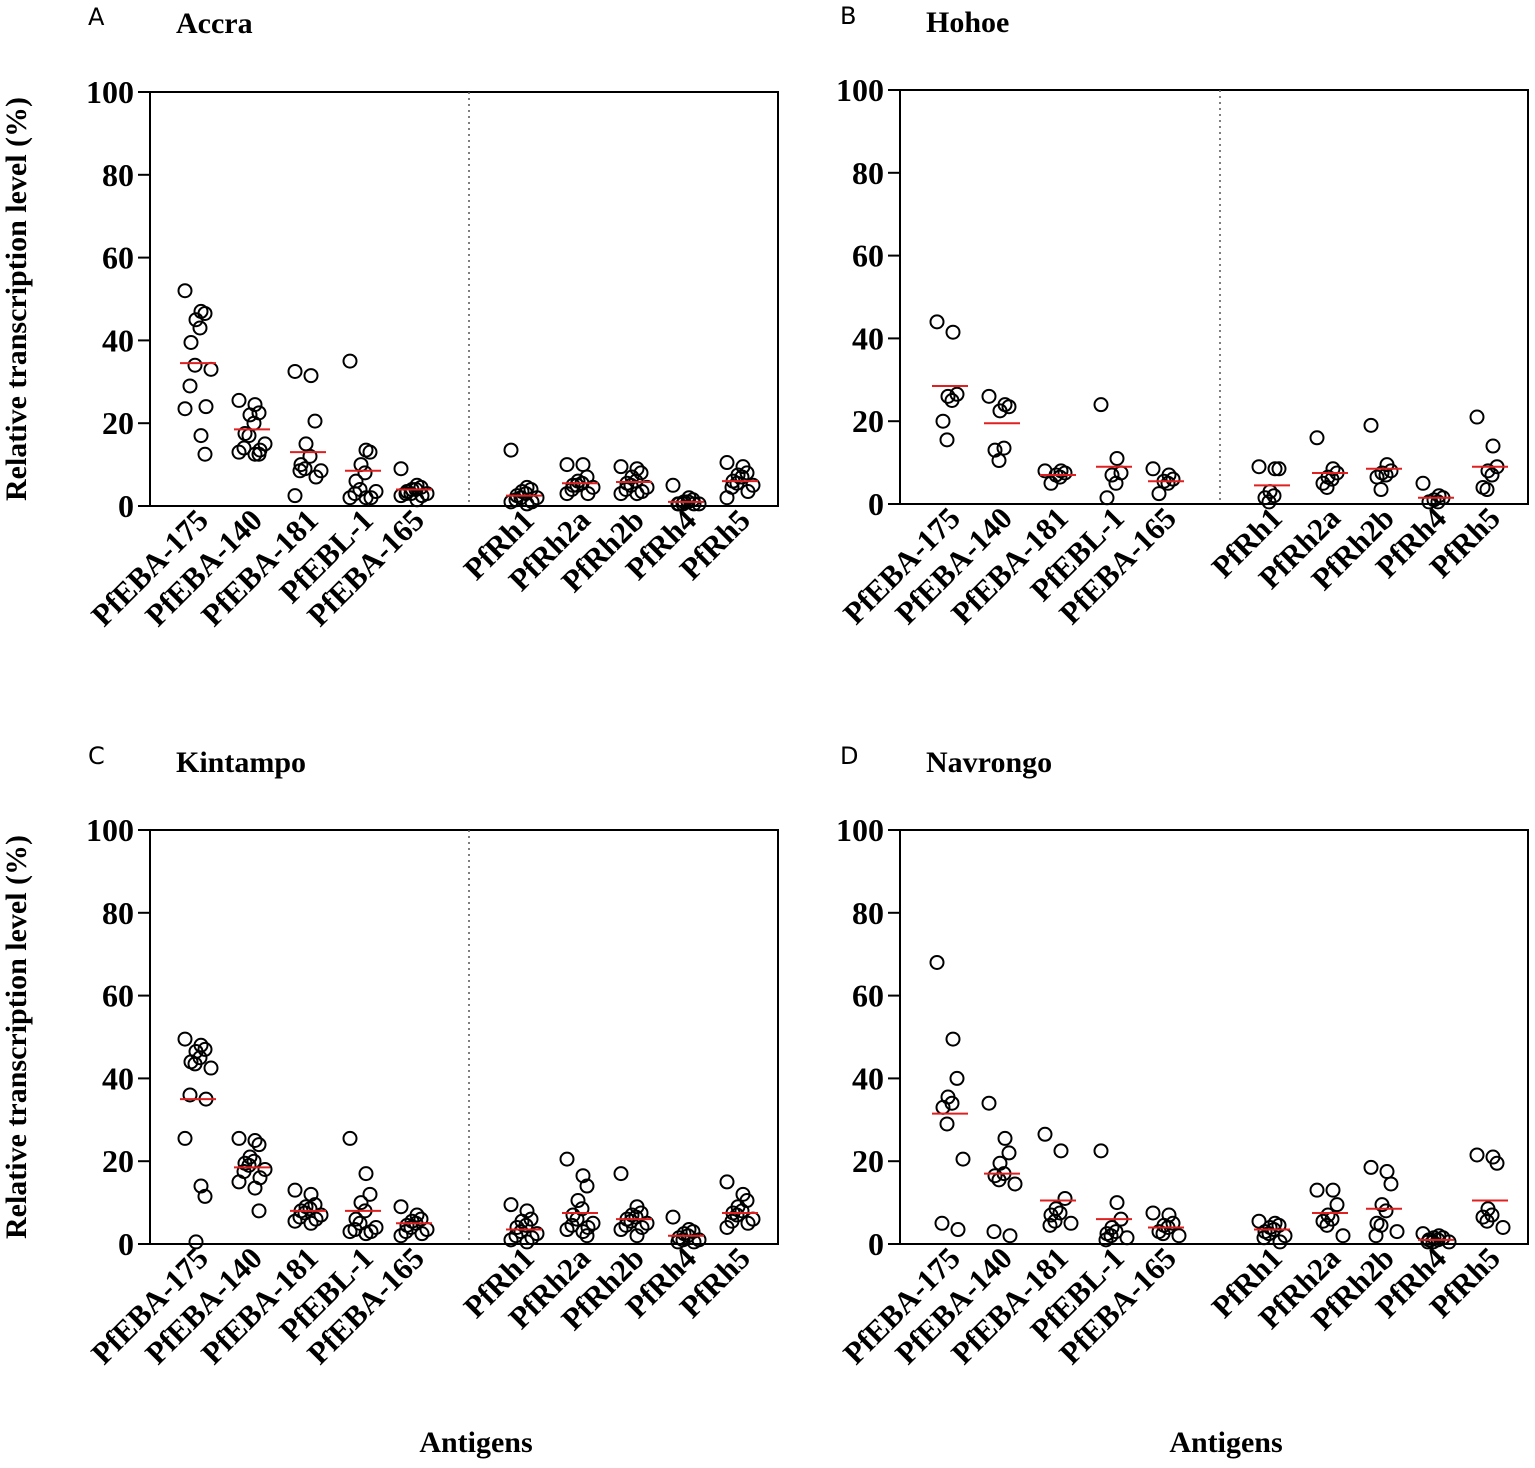 The image size is (1535, 1468). I want to click on y-tick-label: 100, so click(110, 92).